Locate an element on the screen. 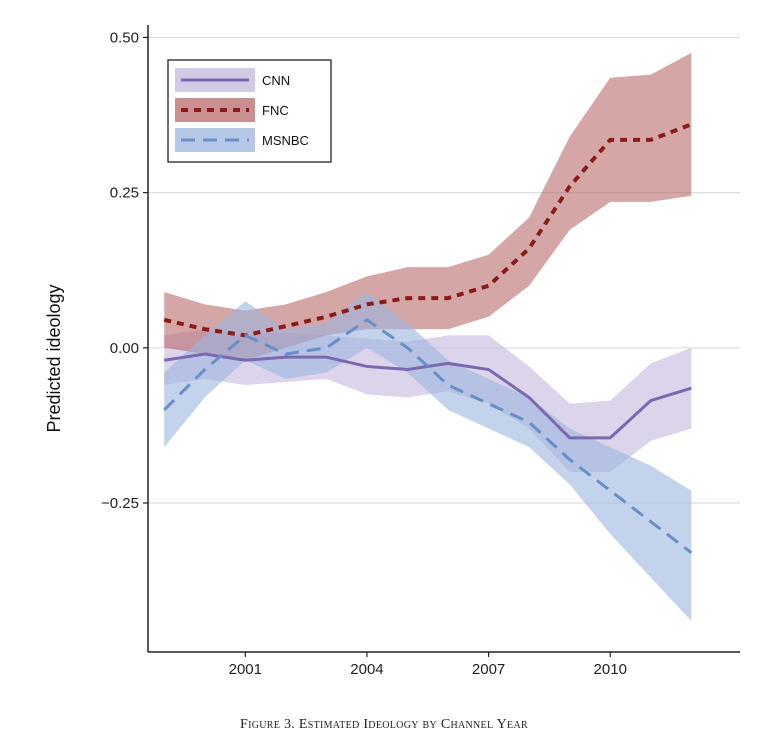 This screenshot has height=752, width=768. legend-swatch-fnc is located at coordinates (215, 110).